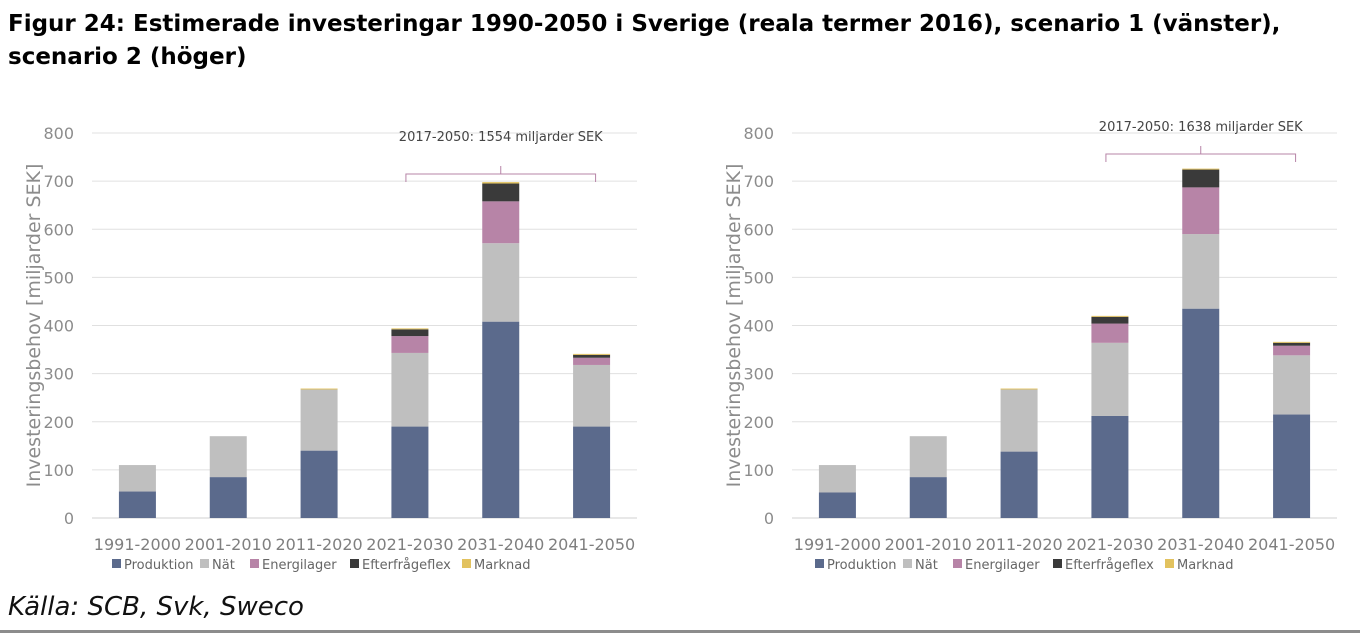 Image resolution: width=1360 pixels, height=638 pixels. Describe the element at coordinates (156, 607) in the screenshot. I see `source-note: Källa: SCB, Svk, Sweco` at that location.